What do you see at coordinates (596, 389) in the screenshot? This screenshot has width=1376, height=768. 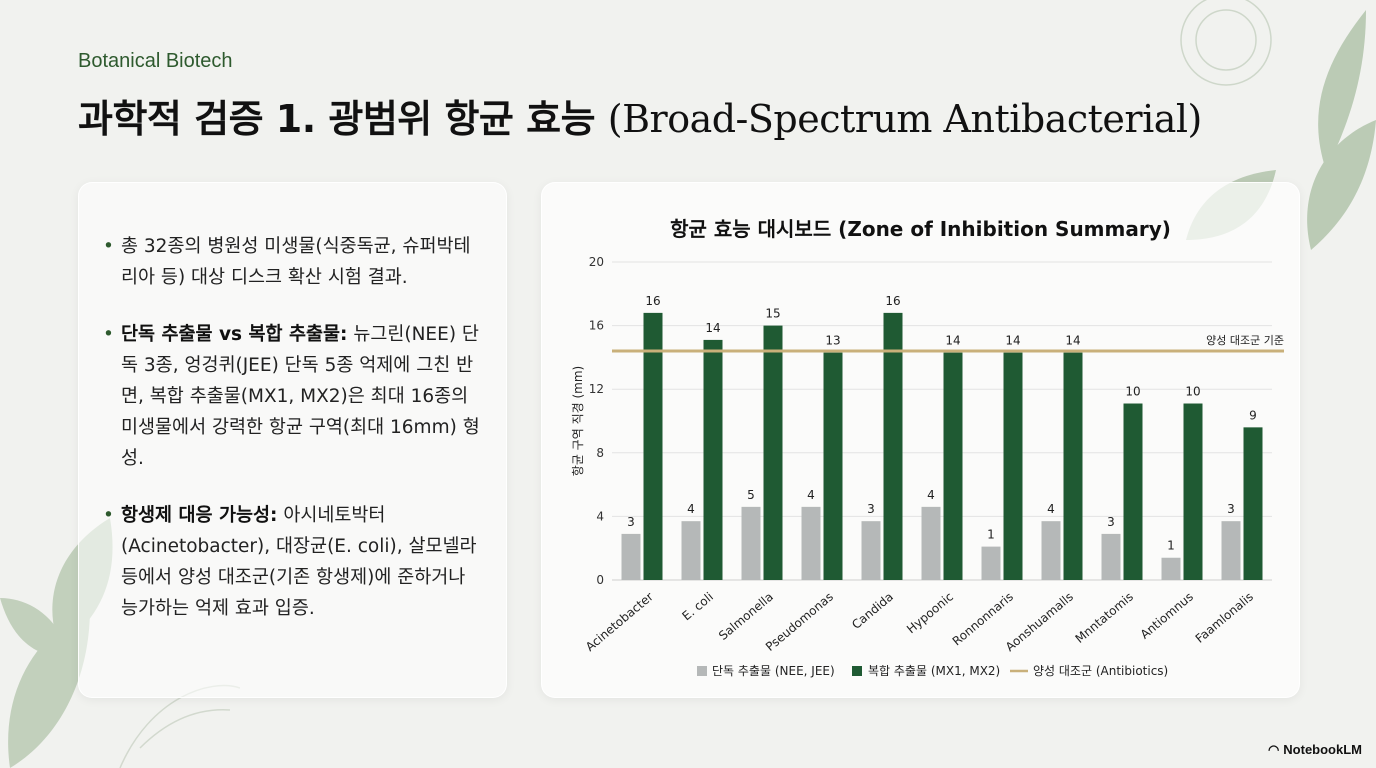 I see `y-tick-label: 12` at bounding box center [596, 389].